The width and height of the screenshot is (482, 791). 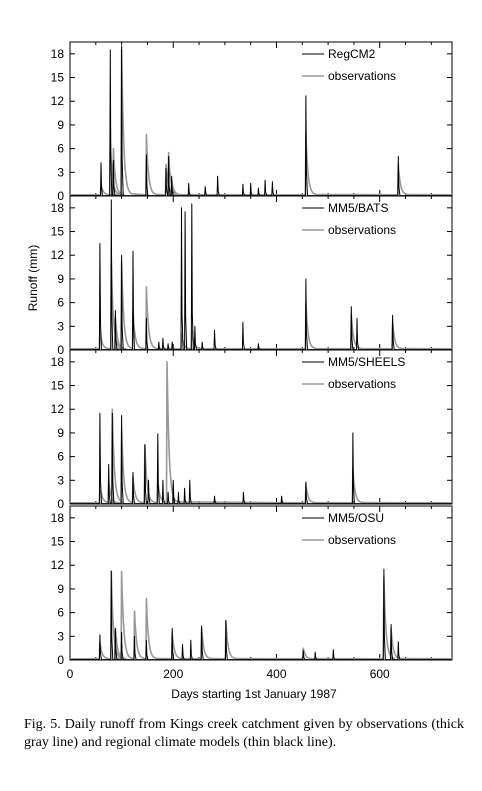 I want to click on legend-model-label: MM5/OSU, so click(x=356, y=518).